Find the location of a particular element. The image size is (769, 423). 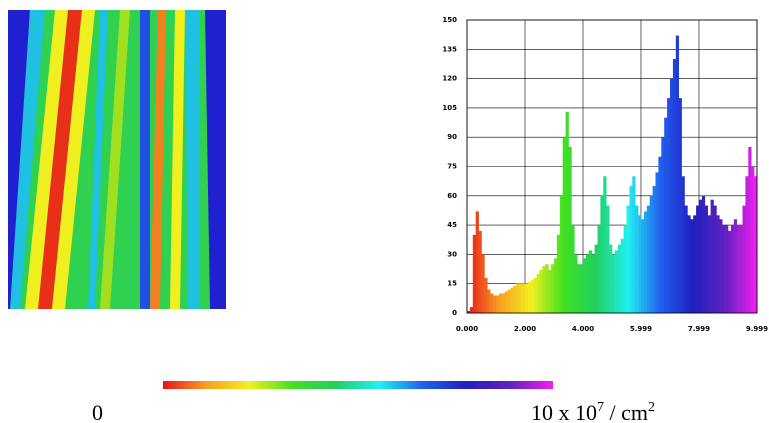

y-tick-label: 30 is located at coordinates (452, 254).